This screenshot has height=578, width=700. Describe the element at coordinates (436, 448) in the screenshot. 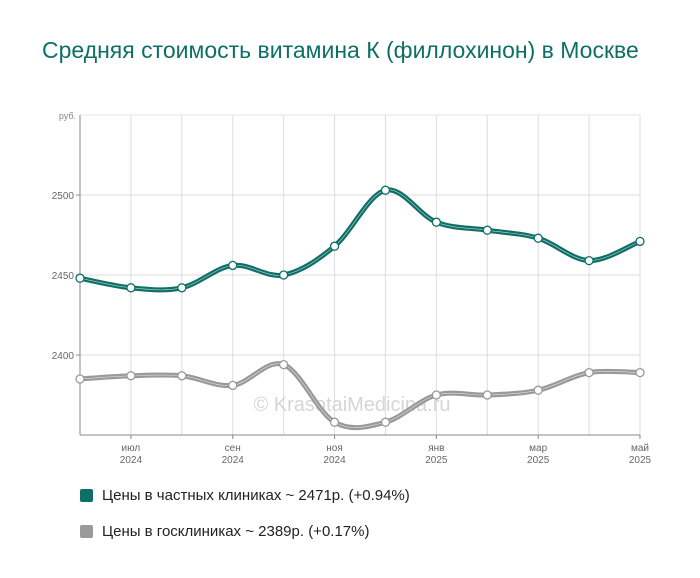

I see `x-tick-label-month: янв` at that location.